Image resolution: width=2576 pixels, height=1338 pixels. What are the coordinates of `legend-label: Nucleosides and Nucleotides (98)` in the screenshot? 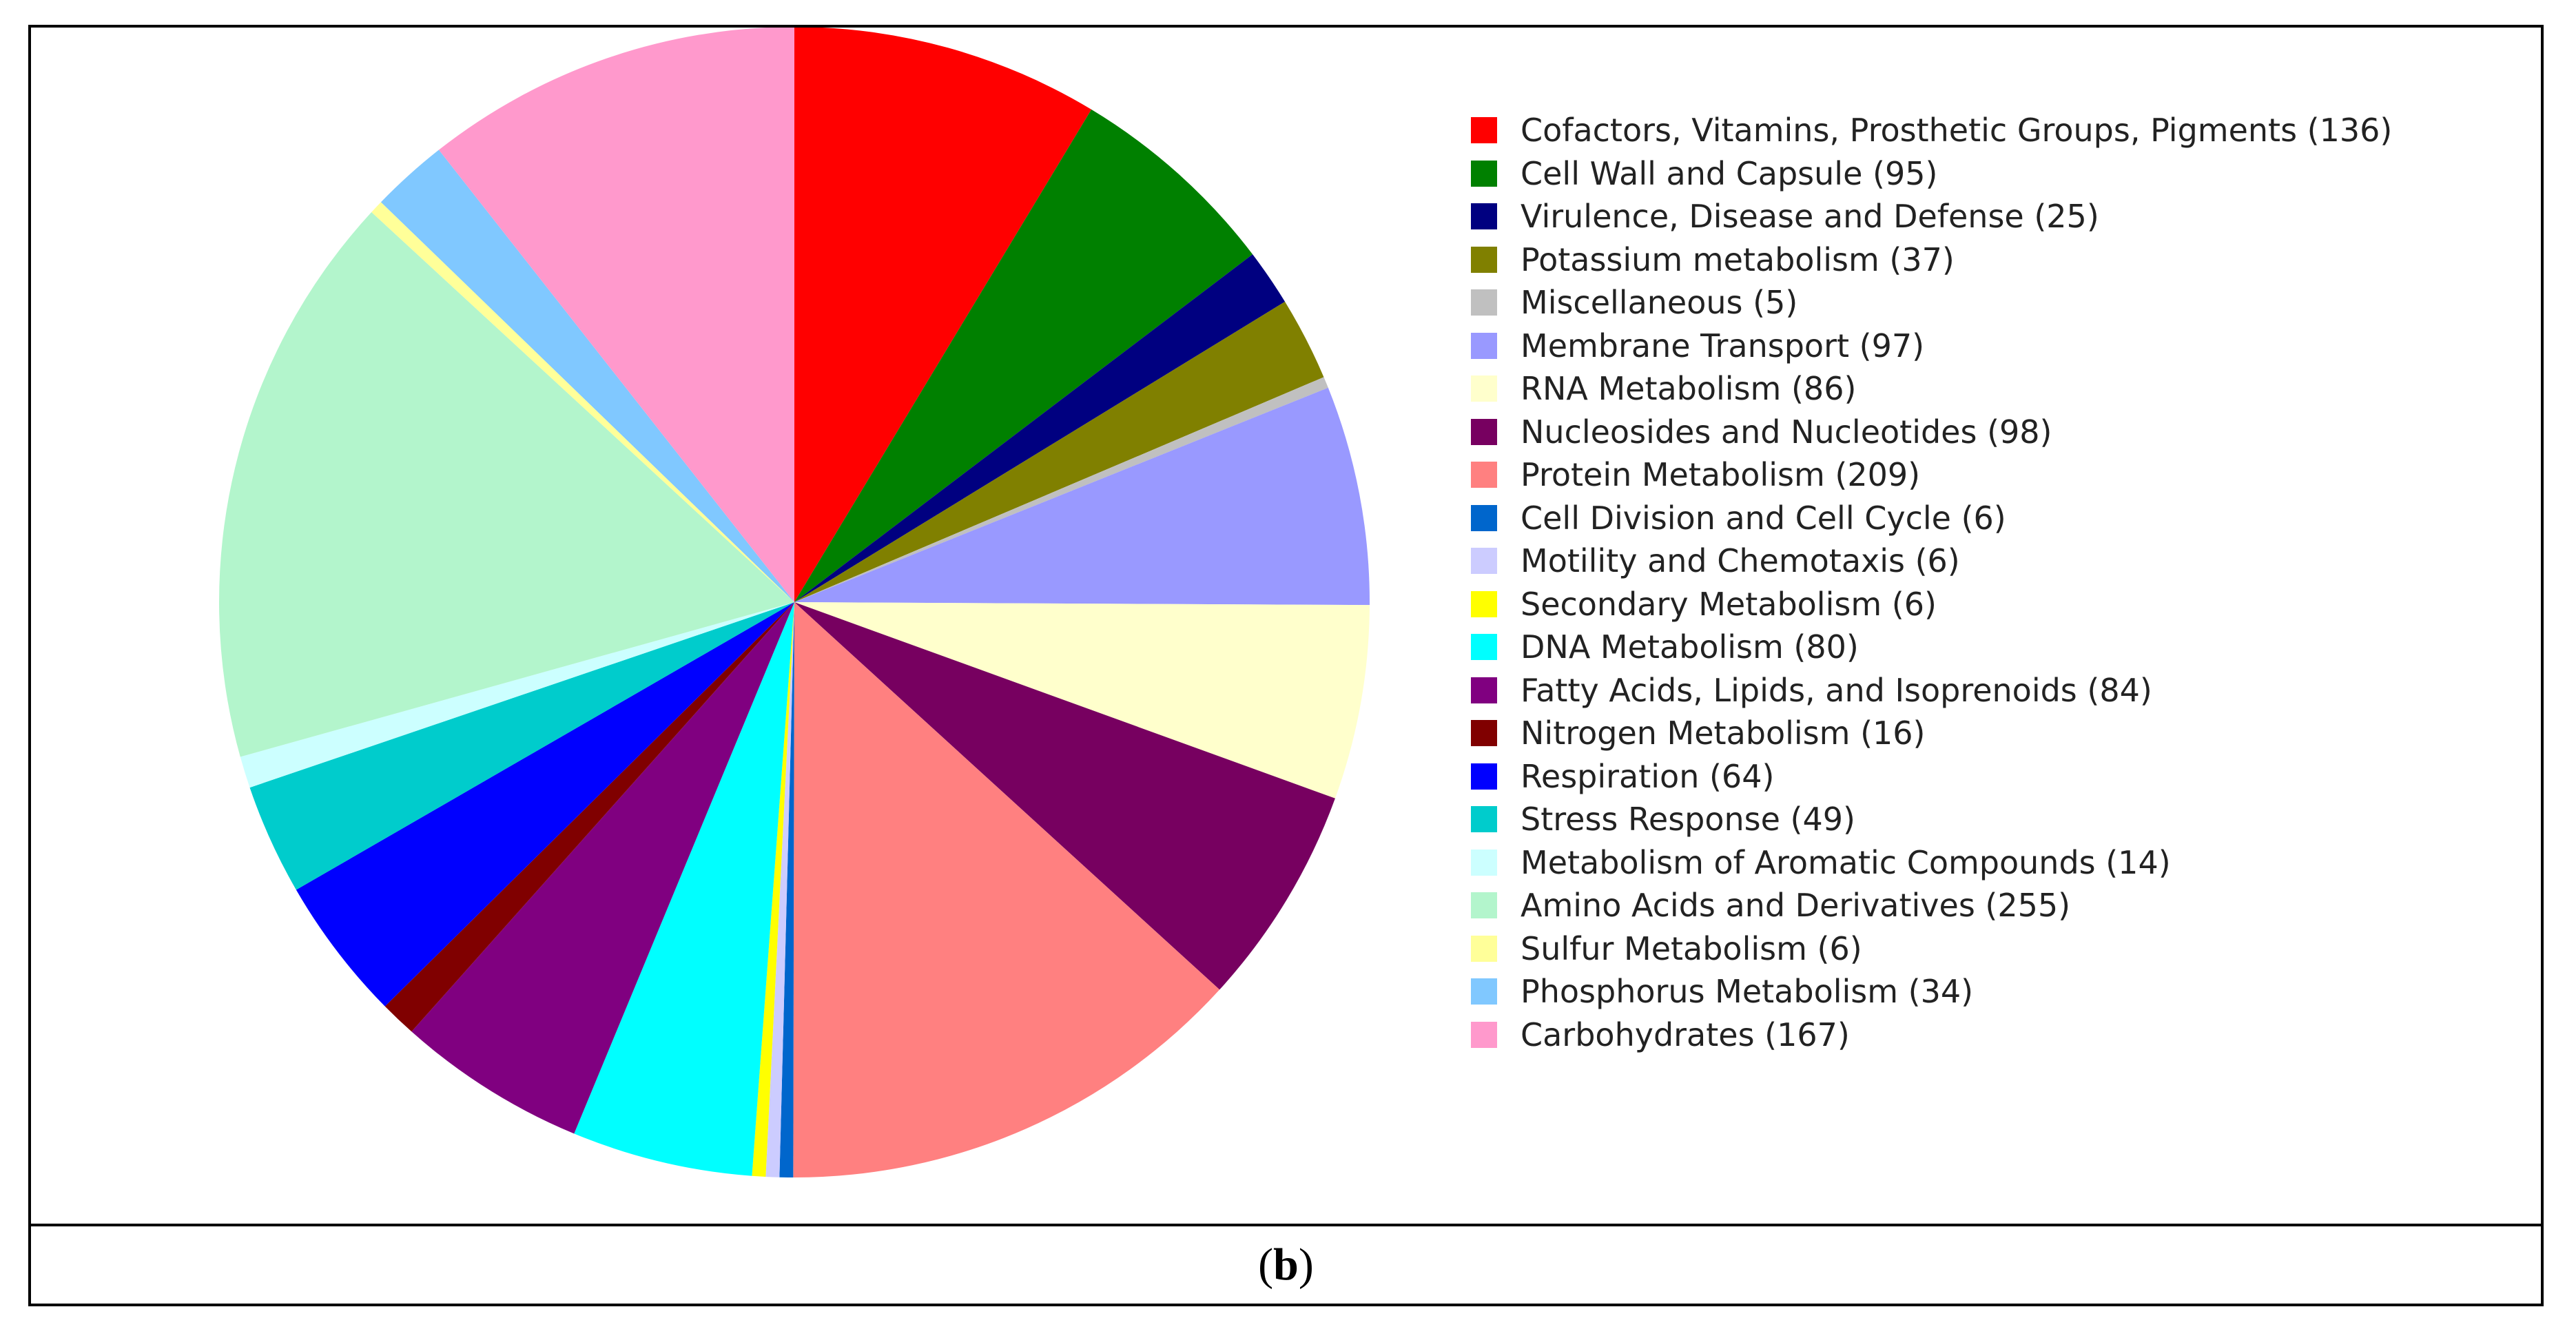 It's located at (1786, 432).